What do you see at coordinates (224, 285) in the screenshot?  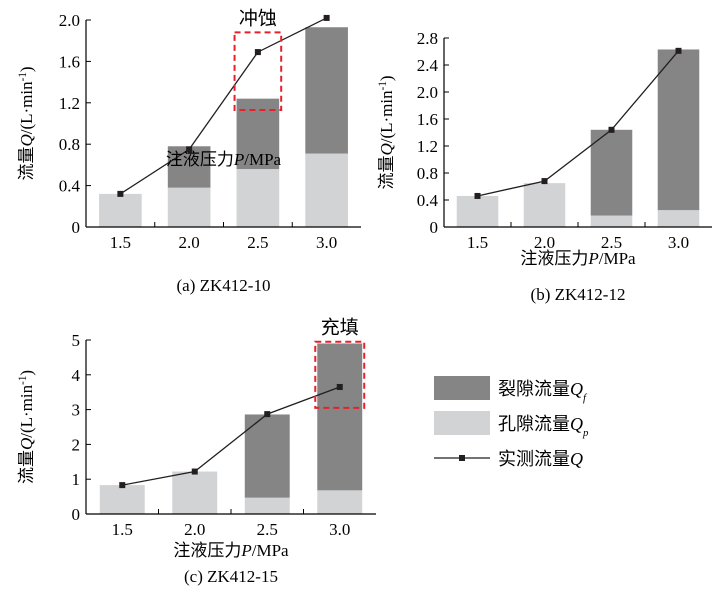 I see `chart-caption: (a) ZK412-10` at bounding box center [224, 285].